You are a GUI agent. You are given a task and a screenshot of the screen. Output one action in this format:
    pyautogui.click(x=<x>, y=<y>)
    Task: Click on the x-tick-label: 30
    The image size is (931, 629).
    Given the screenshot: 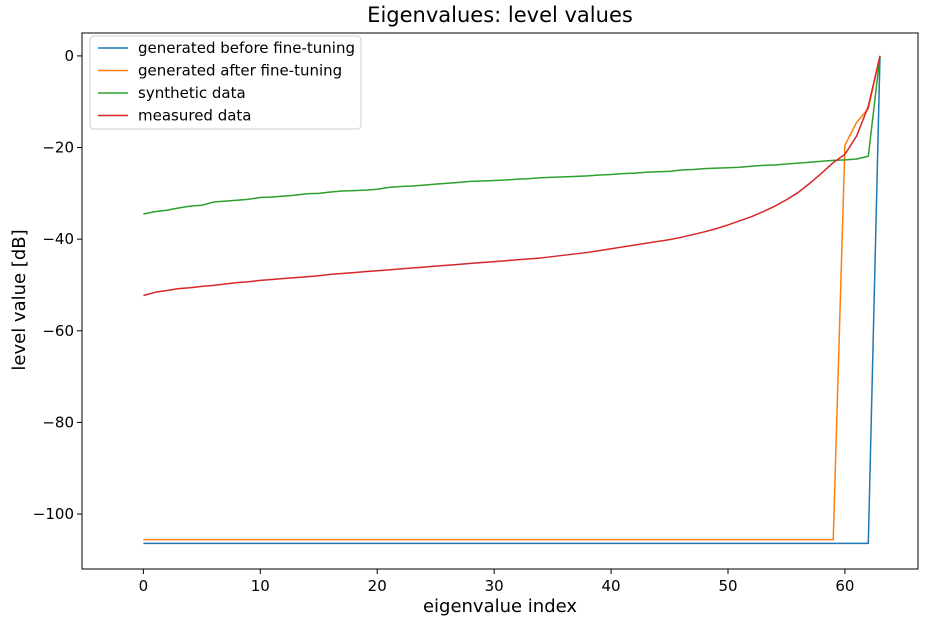 What is the action you would take?
    pyautogui.click(x=494, y=586)
    